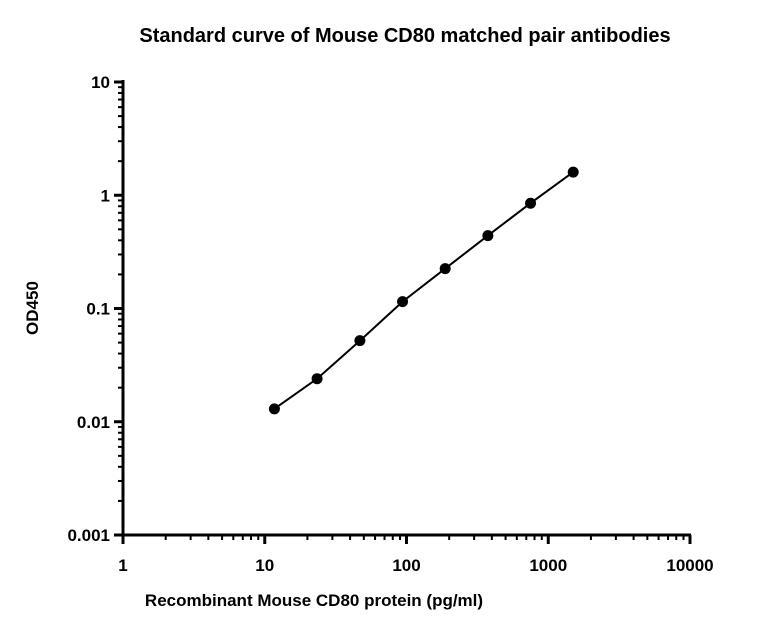 The width and height of the screenshot is (757, 630). I want to click on y-tick-label: 1, so click(105, 195).